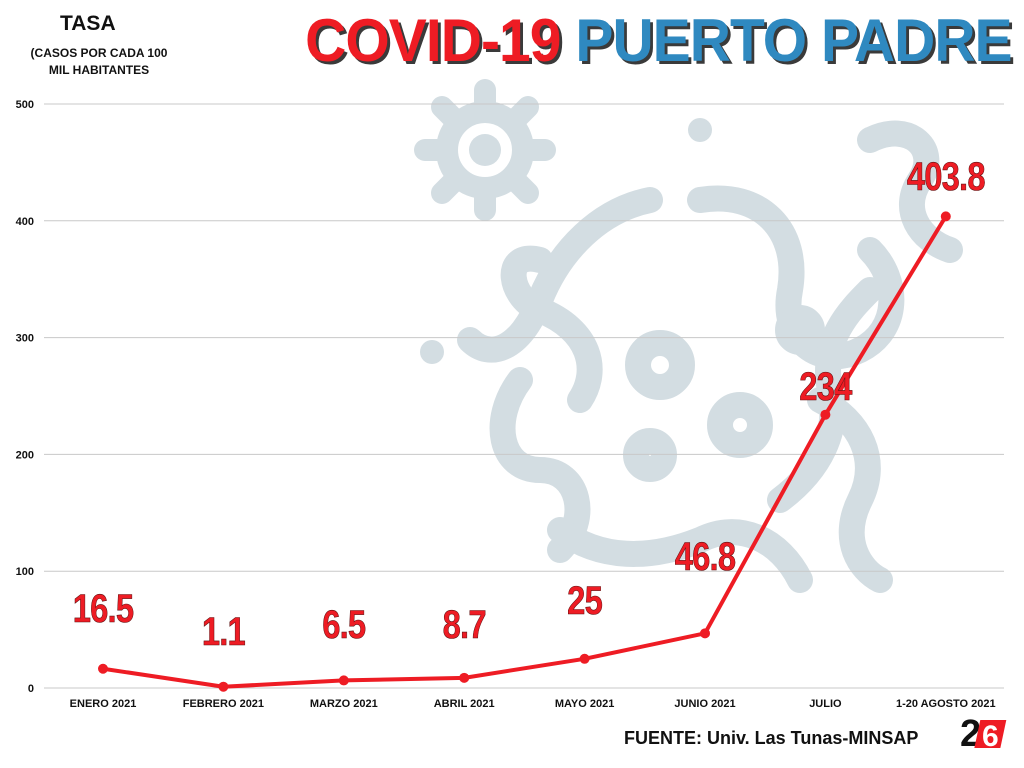  Describe the element at coordinates (825, 704) in the screenshot. I see `x-tick-label: JULIO` at that location.